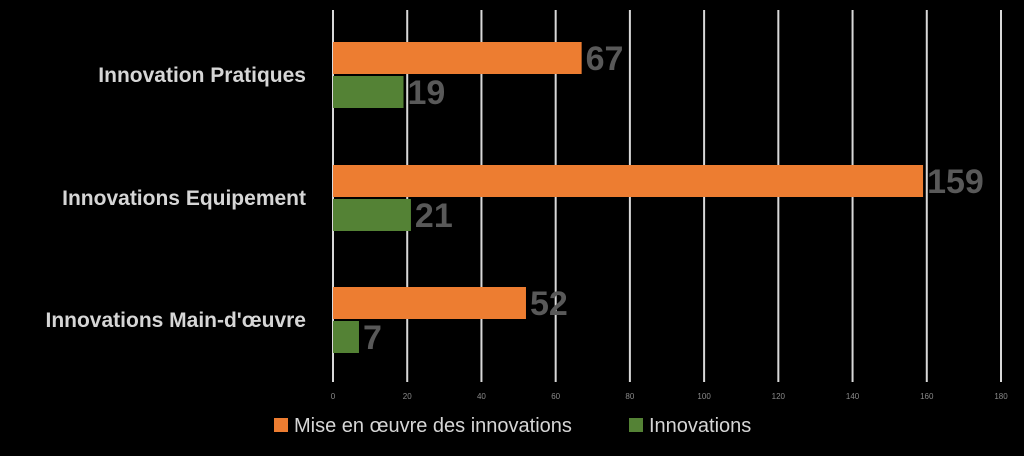 This screenshot has width=1024, height=456. Describe the element at coordinates (704, 396) in the screenshot. I see `x-tick-label: 100` at that location.